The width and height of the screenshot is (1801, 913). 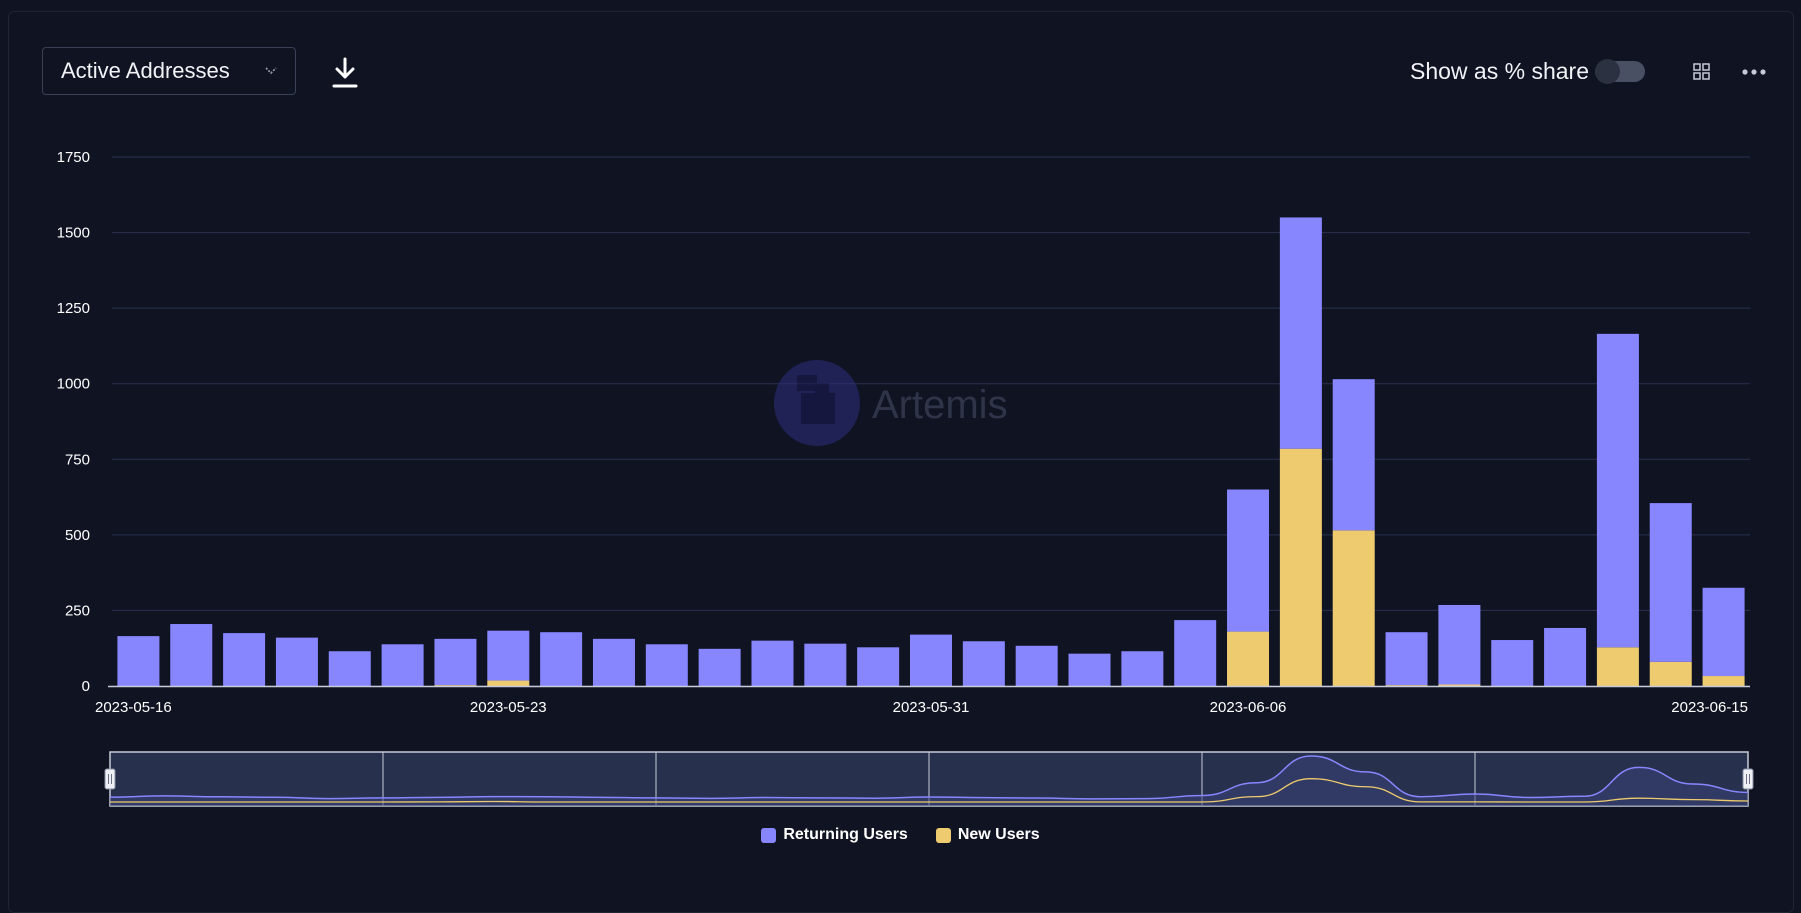 I want to click on navigator-handle-left, so click(x=110, y=779).